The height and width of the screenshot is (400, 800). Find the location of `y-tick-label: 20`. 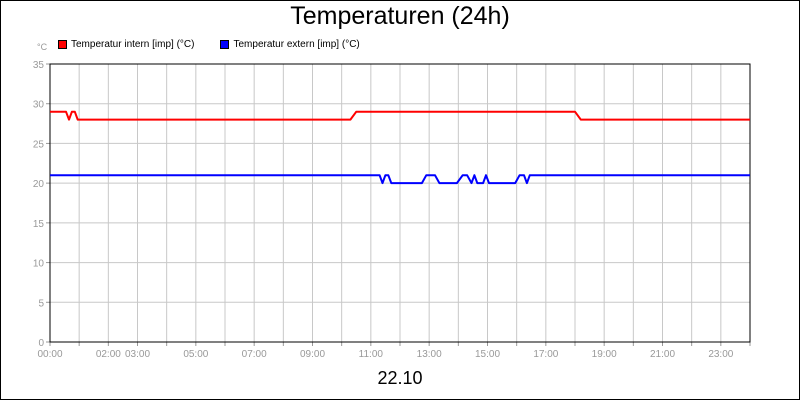

y-tick-label: 20 is located at coordinates (39, 184).